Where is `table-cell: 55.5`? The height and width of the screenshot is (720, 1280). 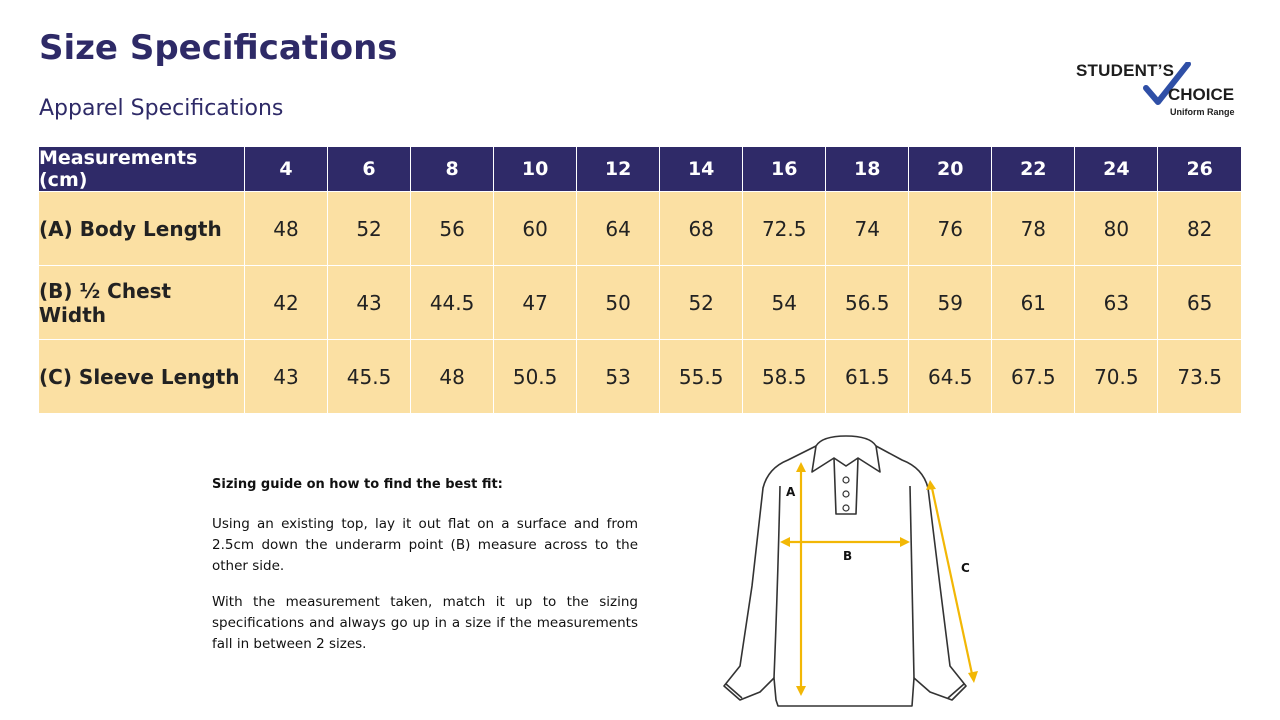
table-cell: 55.5 is located at coordinates (701, 376).